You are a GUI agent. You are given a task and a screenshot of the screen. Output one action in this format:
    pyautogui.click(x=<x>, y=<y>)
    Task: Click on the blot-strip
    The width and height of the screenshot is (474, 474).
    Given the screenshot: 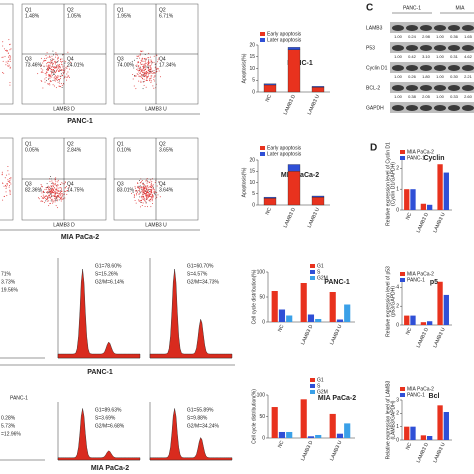 What is the action you would take?
    pyautogui.click(x=432, y=47)
    